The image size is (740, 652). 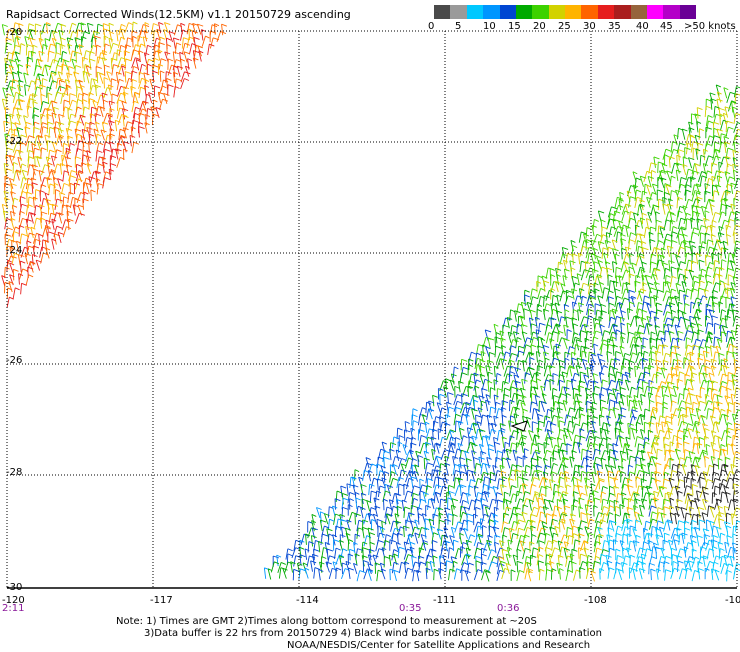 What do you see at coordinates (13, 608) in the screenshot?
I see `pass-time-label: 2:11` at bounding box center [13, 608].